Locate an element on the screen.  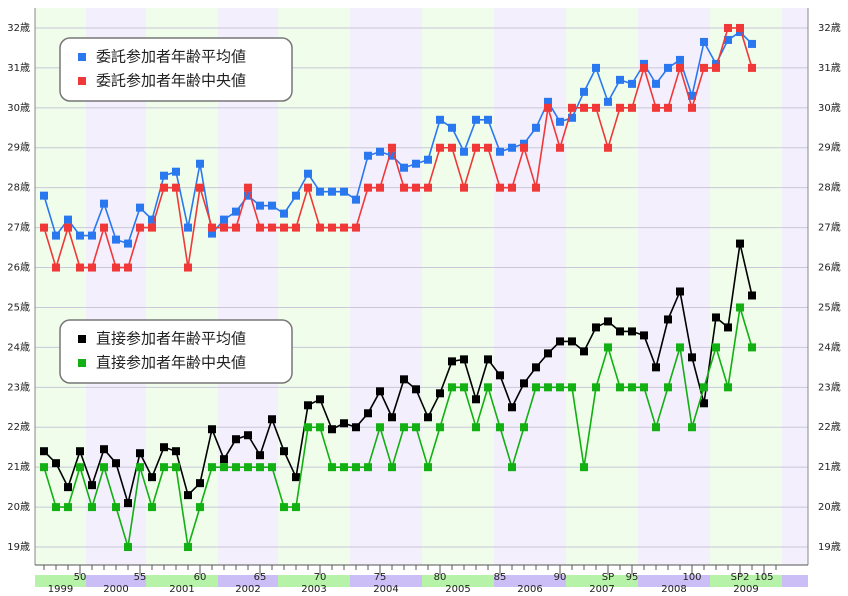
y-tick-label: 26歳 is located at coordinates (18, 268).